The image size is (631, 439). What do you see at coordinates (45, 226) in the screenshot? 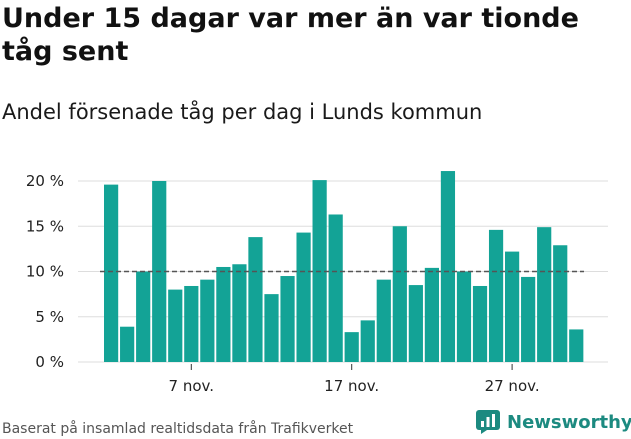
I see `y-tick-label: 15 %` at bounding box center [45, 226].